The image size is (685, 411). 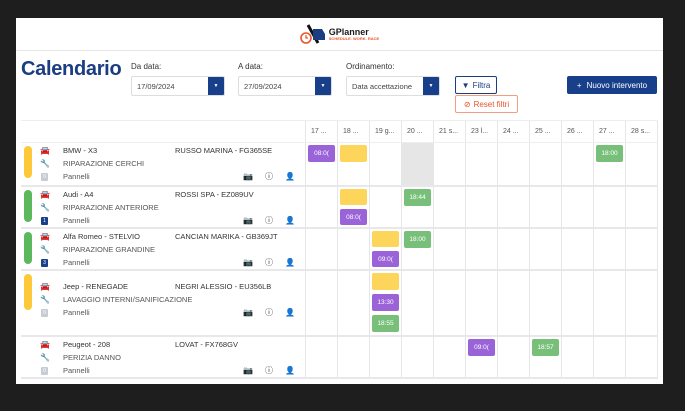 What do you see at coordinates (546, 357) in the screenshot?
I see `day-cell: 18:57` at bounding box center [546, 357].